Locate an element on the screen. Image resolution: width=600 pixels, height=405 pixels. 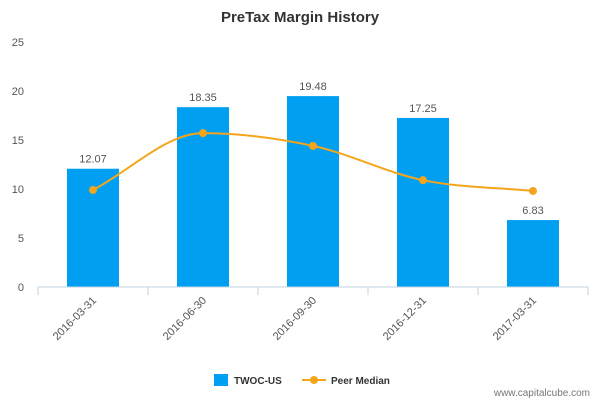
y-tick-label: 20 is located at coordinates (18, 92).